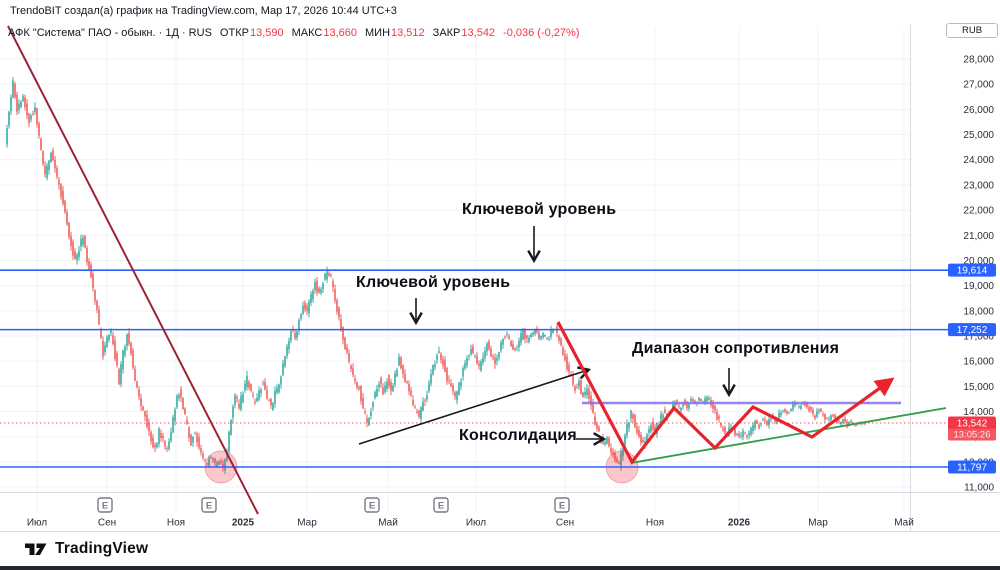 Image resolution: width=1000 pixels, height=570 pixels. I want to click on currency-toggle-button: RUB, so click(972, 30).